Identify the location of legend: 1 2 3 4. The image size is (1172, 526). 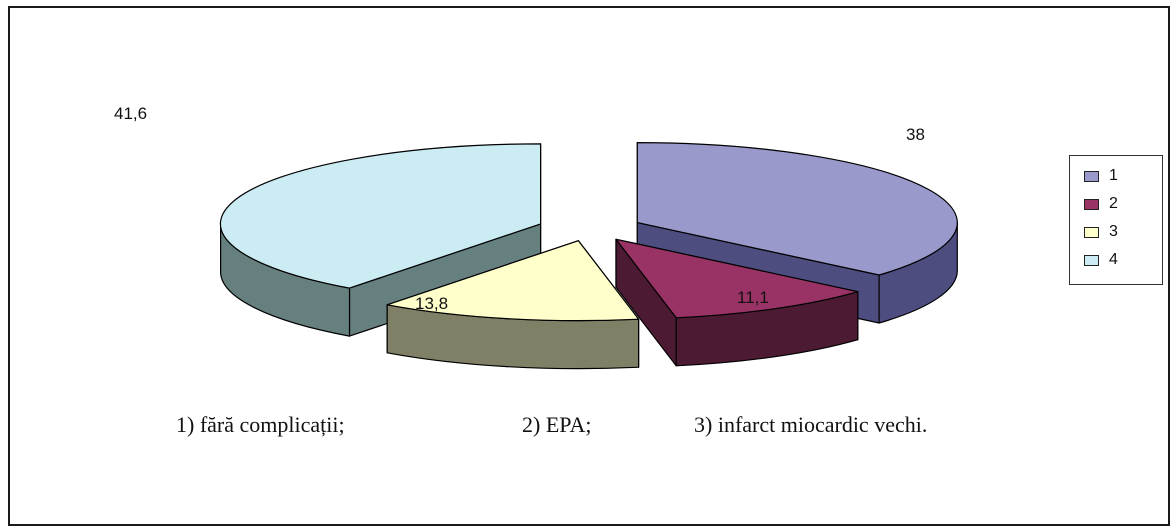
(1116, 220).